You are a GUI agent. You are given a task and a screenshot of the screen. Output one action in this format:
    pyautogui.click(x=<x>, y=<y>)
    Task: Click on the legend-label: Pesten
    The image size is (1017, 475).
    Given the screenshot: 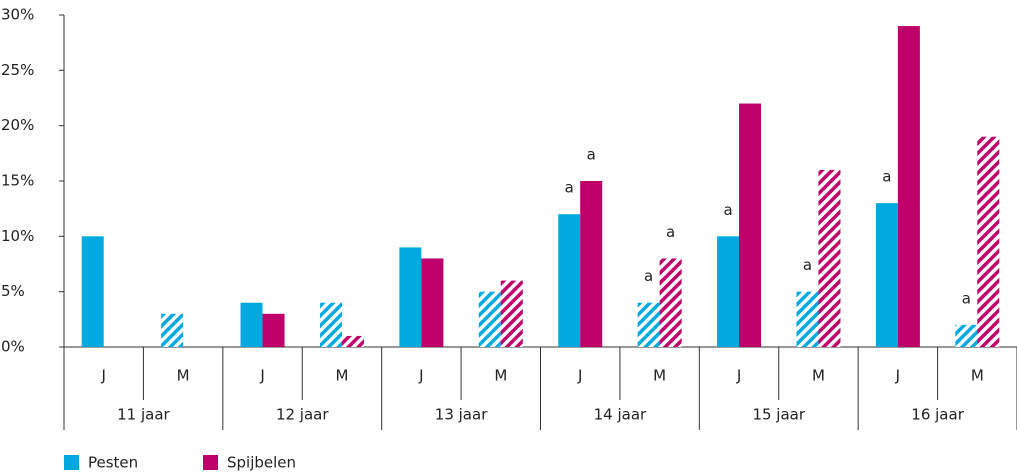 What is the action you would take?
    pyautogui.click(x=113, y=463)
    